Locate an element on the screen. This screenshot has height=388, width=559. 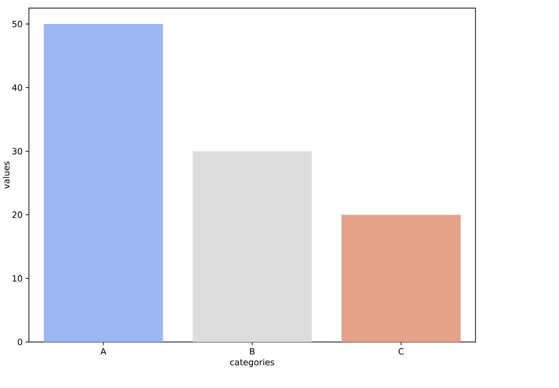
y-tick-label: 30 is located at coordinates (17, 151).